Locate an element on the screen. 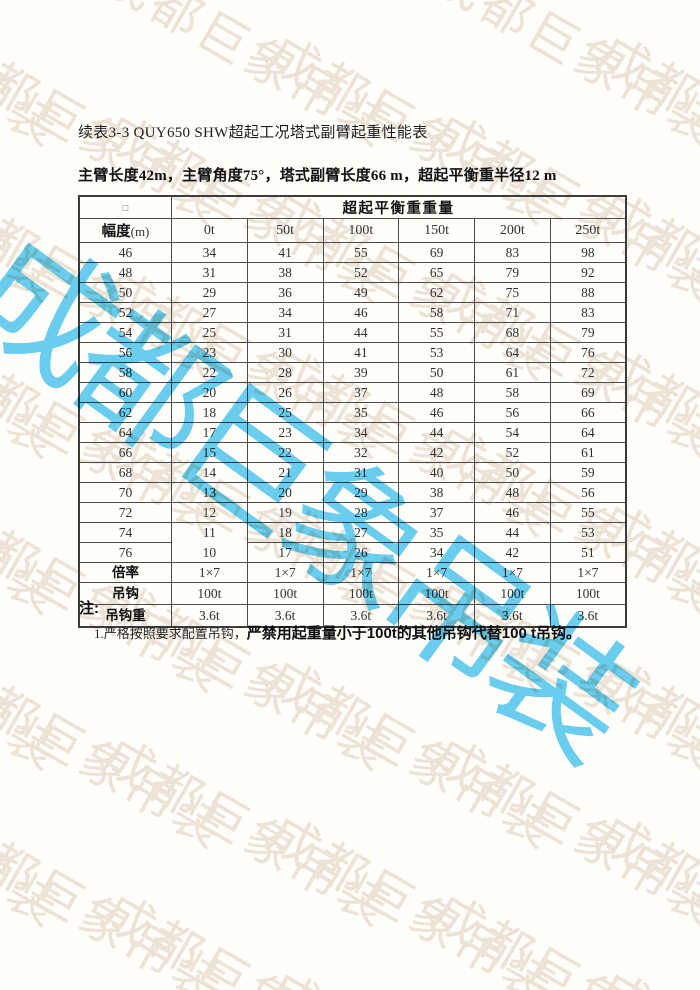 The height and width of the screenshot is (990, 700). capacity-cell: 36 is located at coordinates (285, 292).